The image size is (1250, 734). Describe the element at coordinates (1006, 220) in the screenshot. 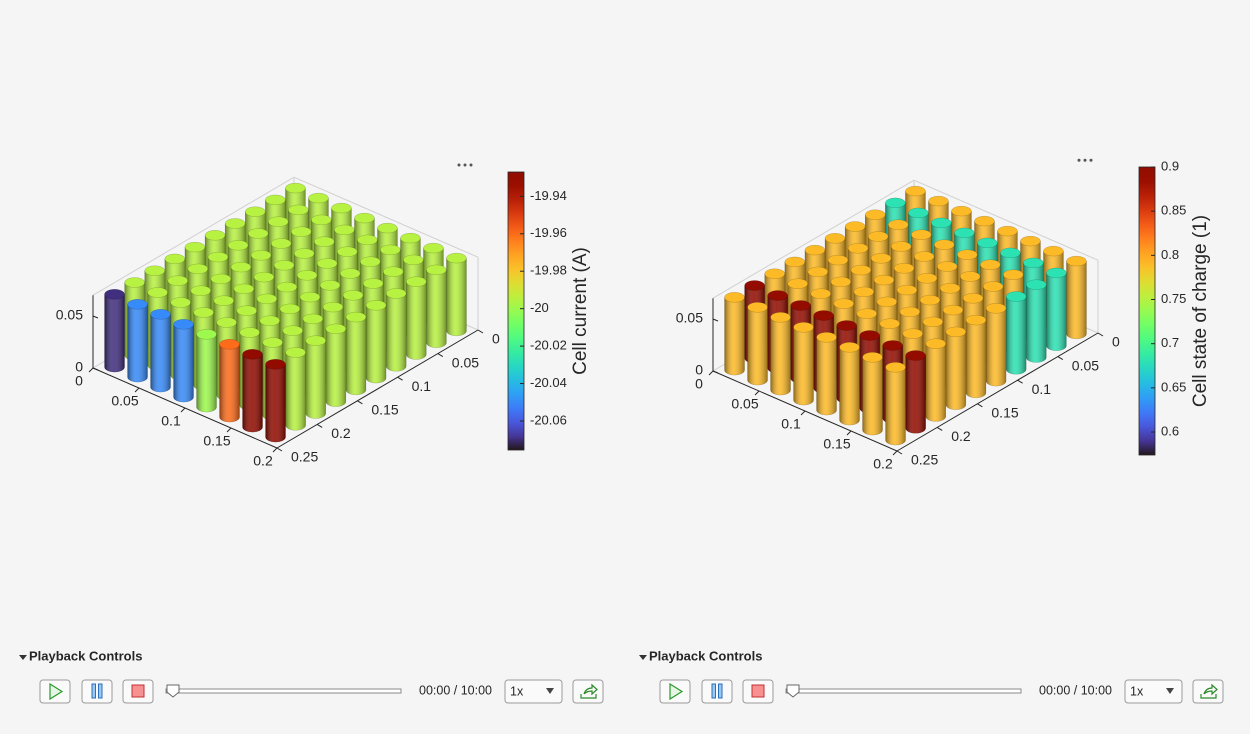

I see `box-edge` at that location.